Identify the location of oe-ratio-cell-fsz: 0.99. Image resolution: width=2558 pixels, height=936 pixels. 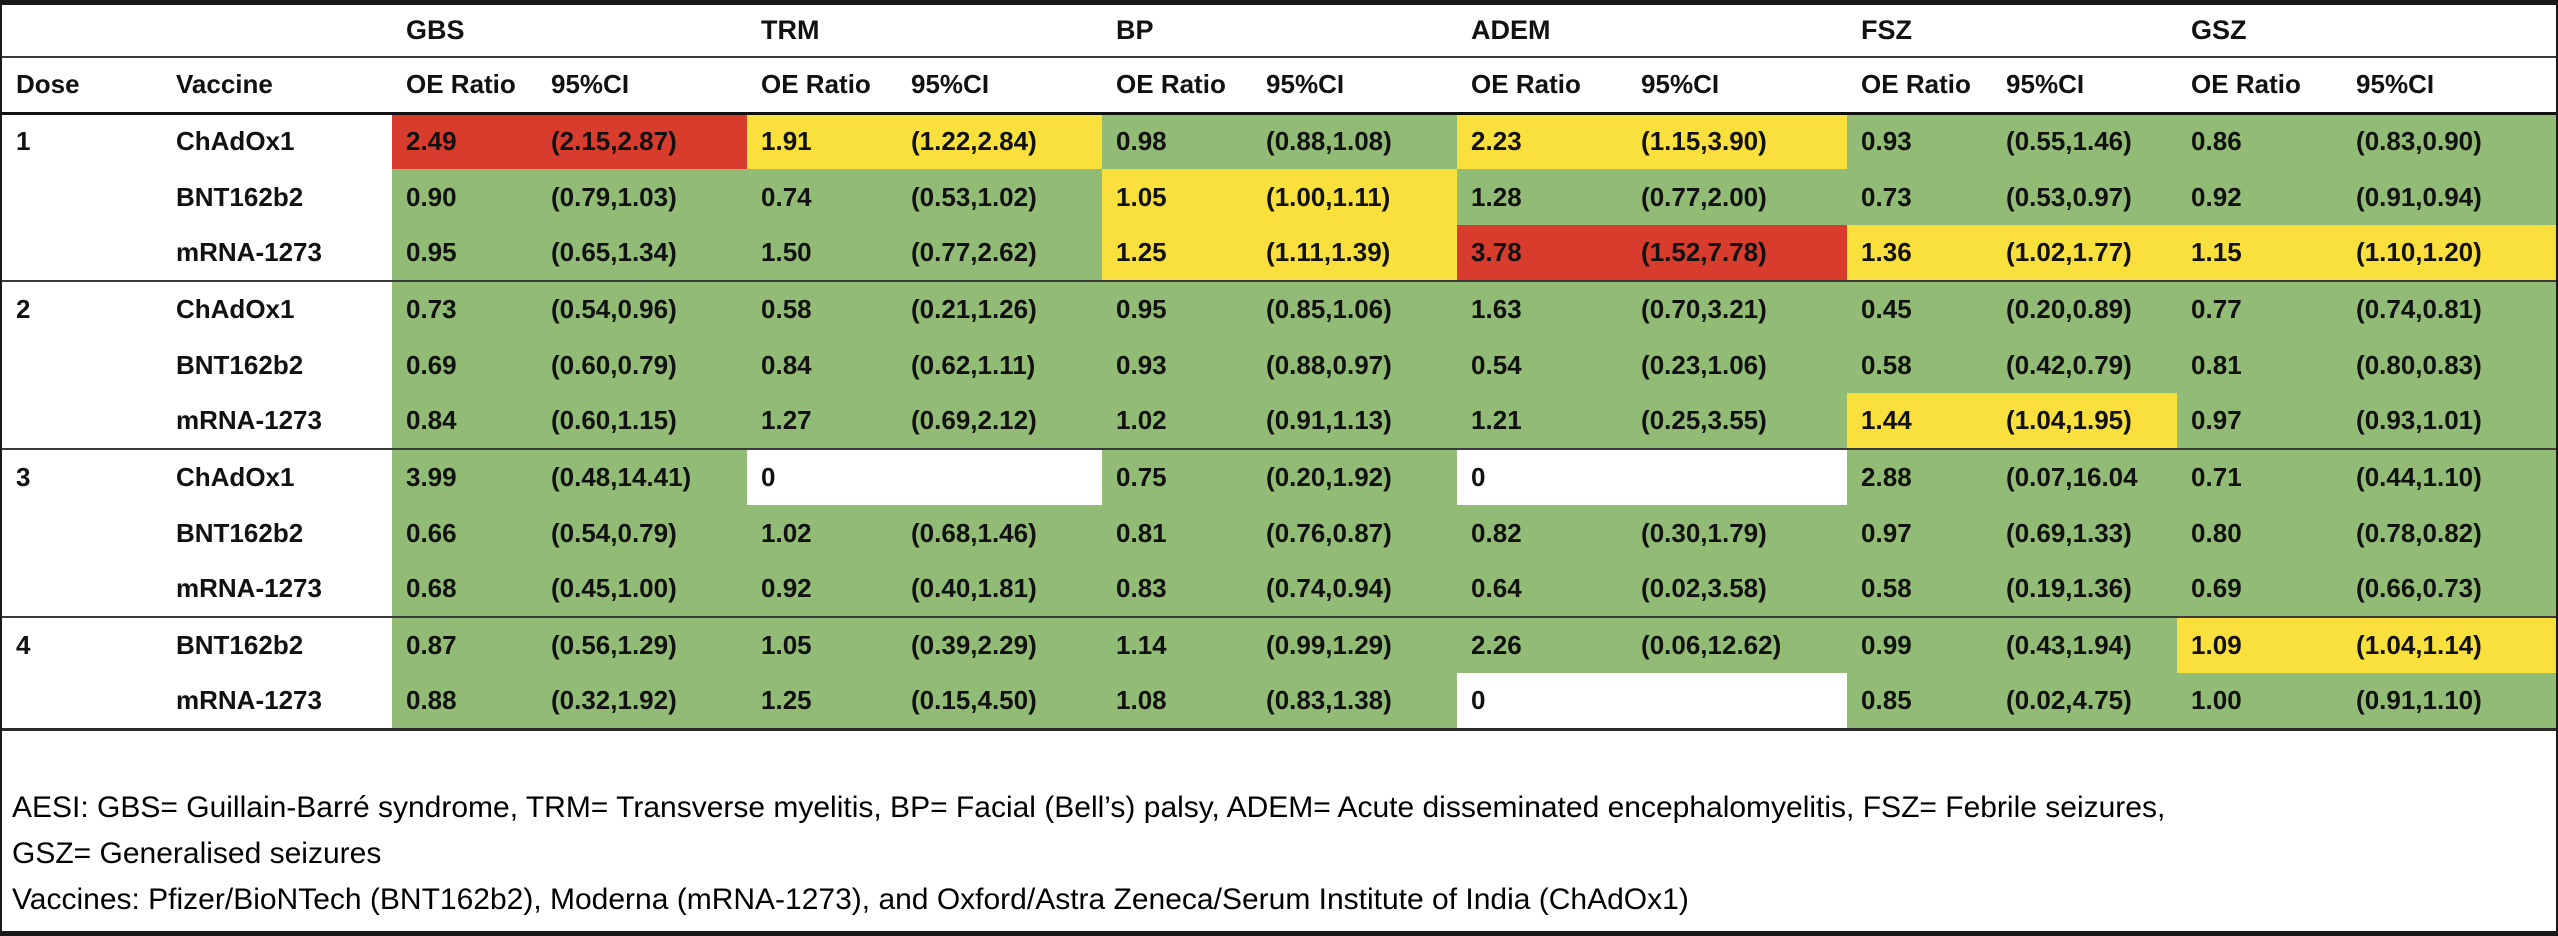
(1920, 644).